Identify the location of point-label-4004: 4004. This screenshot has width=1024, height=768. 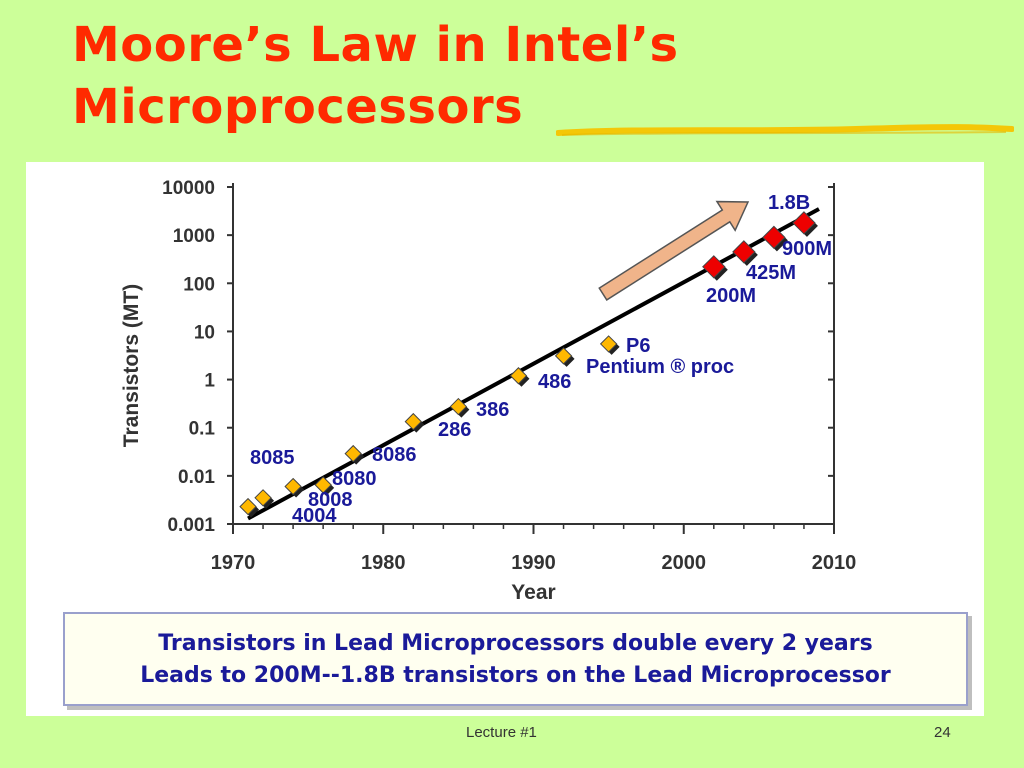
(314, 516).